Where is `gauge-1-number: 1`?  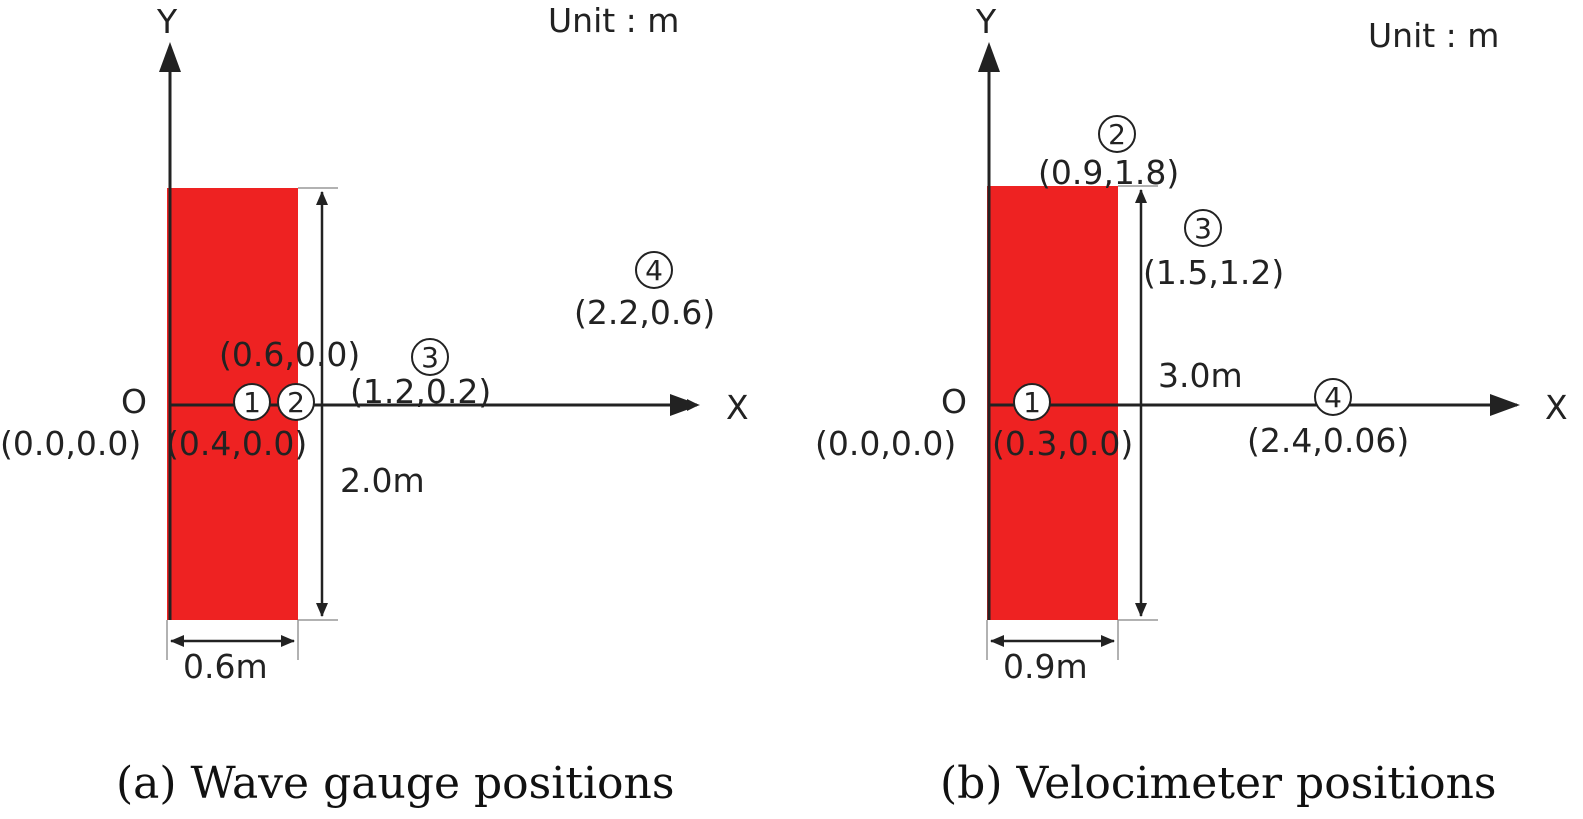
gauge-1-number: 1 is located at coordinates (252, 402).